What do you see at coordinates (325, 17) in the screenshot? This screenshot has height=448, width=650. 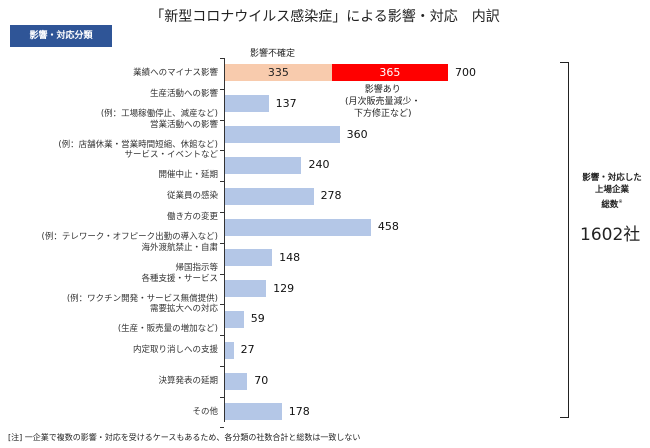 I see `chart-title: 「新型コロナウイルス感染症」による影響・対応 内訳` at bounding box center [325, 17].